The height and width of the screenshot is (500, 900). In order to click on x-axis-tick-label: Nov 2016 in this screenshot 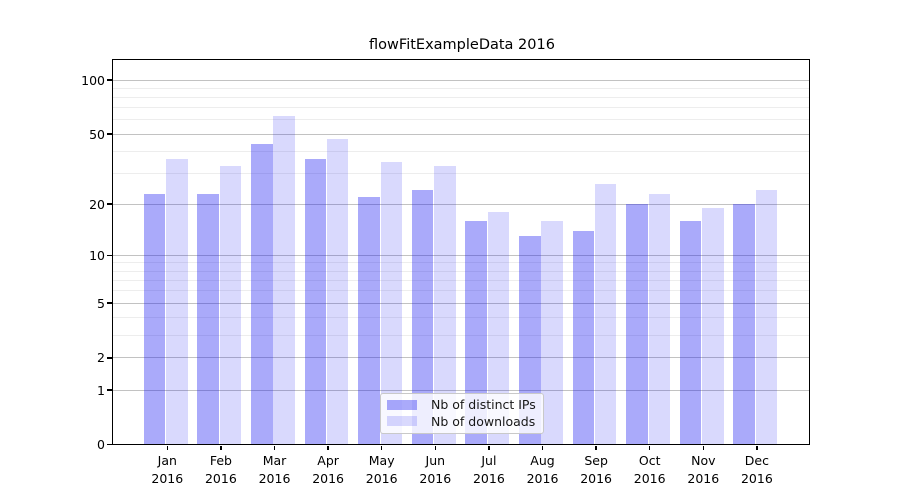, I will do `click(703, 469)`.